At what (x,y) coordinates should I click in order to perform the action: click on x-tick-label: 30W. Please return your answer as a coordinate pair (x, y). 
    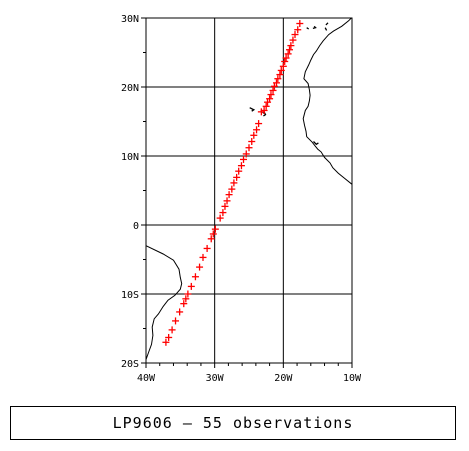
    Looking at the image, I should click on (215, 378).